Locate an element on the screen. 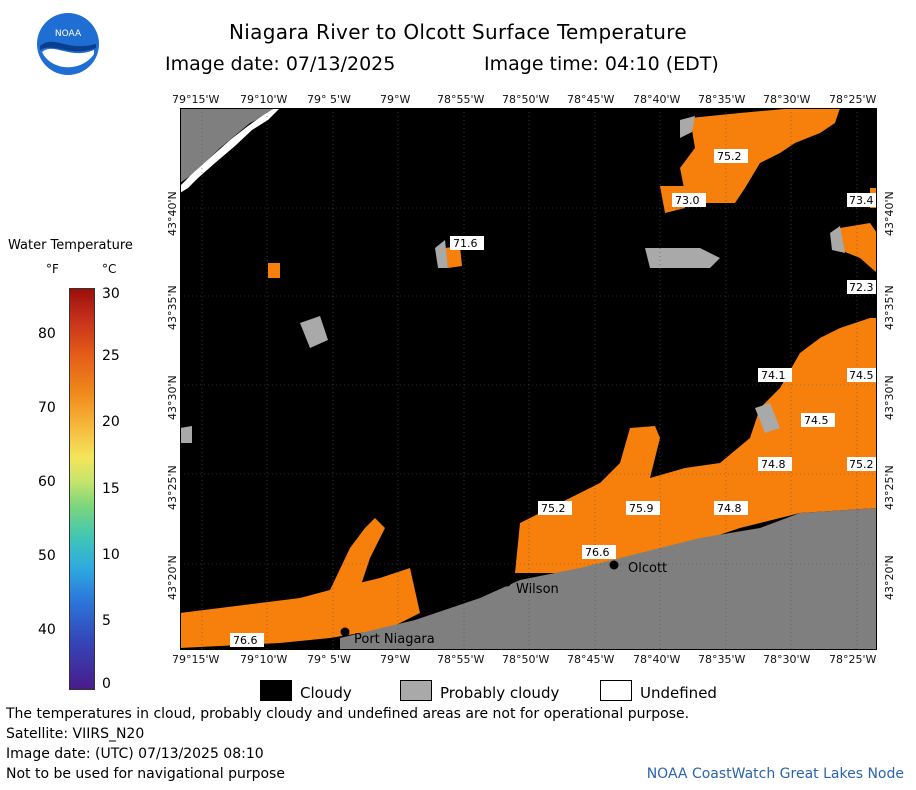  legend-tick-c: 10 is located at coordinates (111, 555).